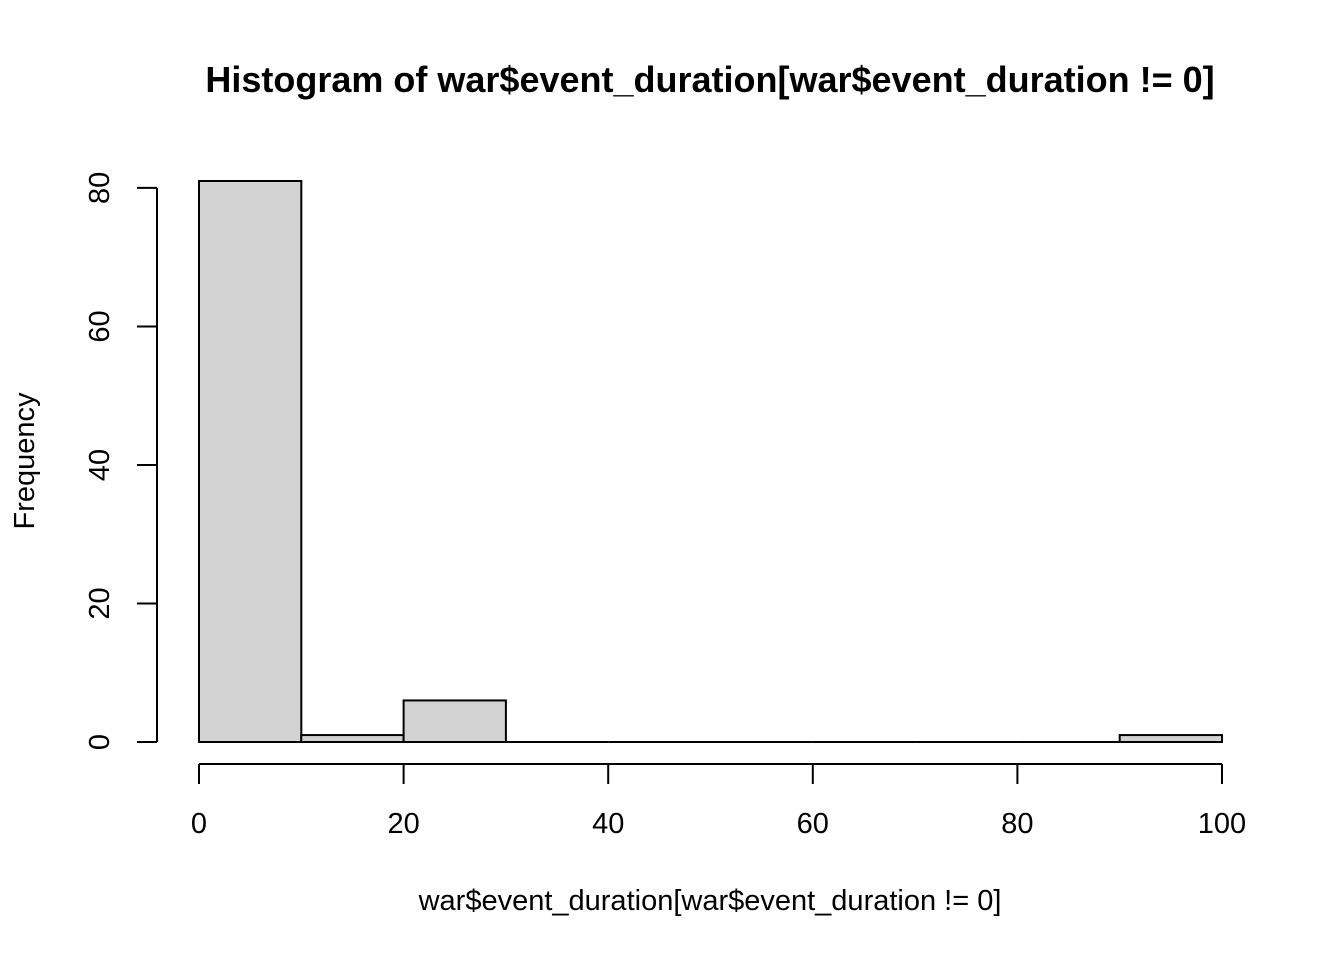 The height and width of the screenshot is (960, 1344). I want to click on x-tick-label: 40, so click(608, 824).